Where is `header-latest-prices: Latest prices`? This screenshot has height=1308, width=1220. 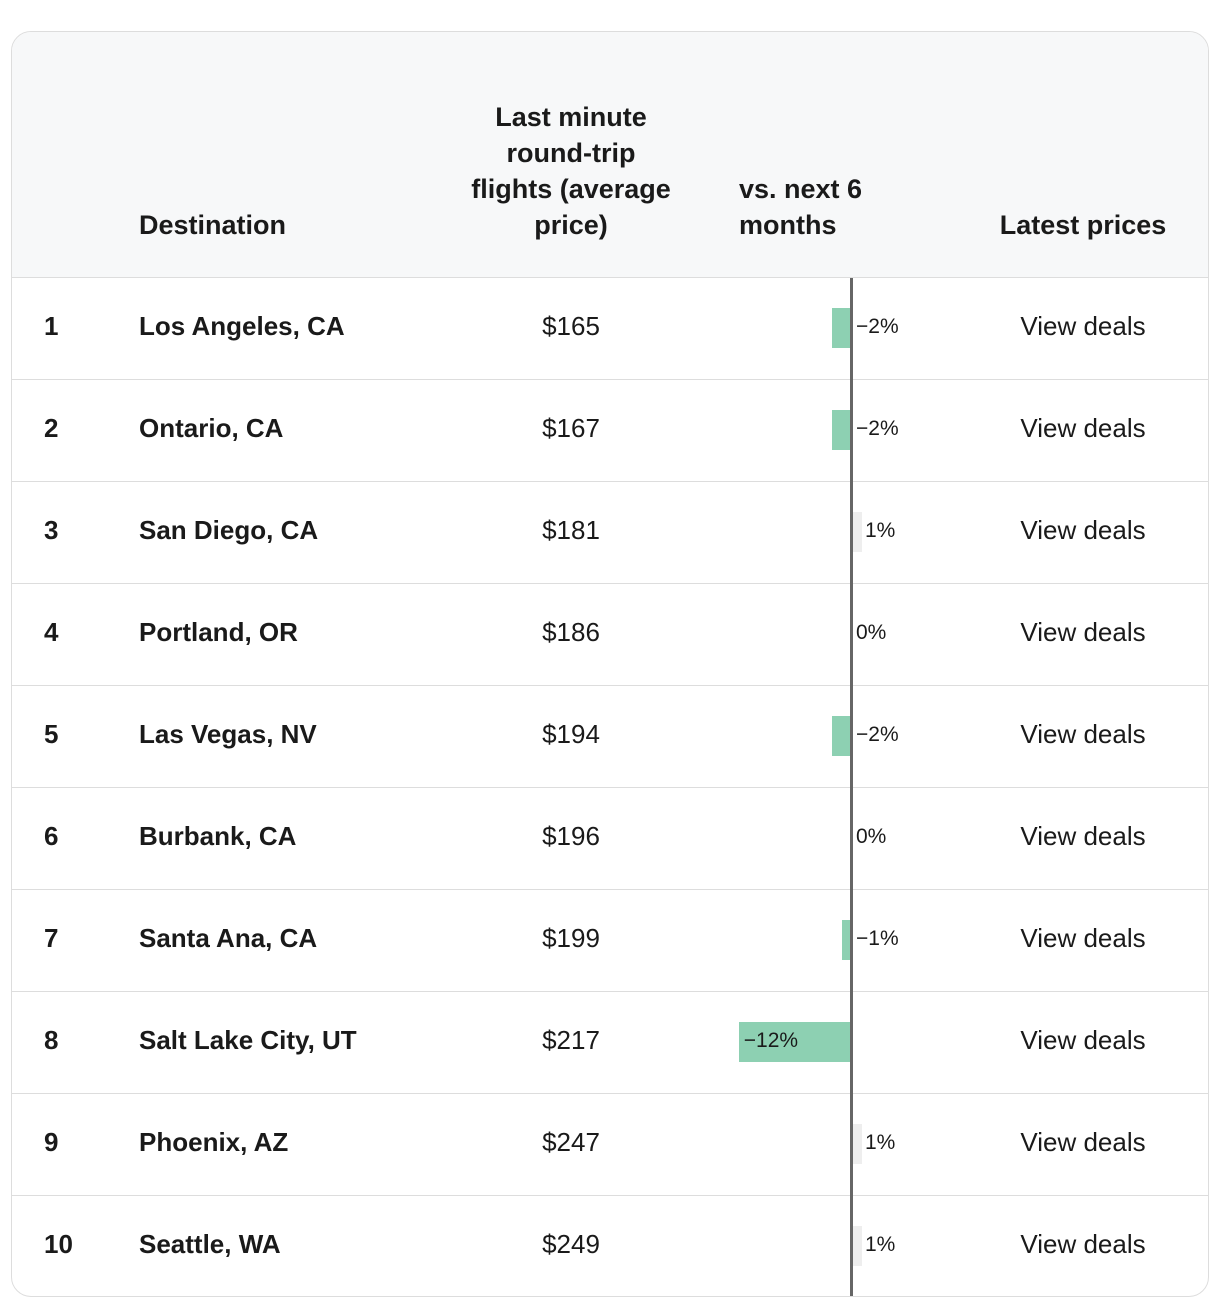 header-latest-prices: Latest prices is located at coordinates (1083, 225).